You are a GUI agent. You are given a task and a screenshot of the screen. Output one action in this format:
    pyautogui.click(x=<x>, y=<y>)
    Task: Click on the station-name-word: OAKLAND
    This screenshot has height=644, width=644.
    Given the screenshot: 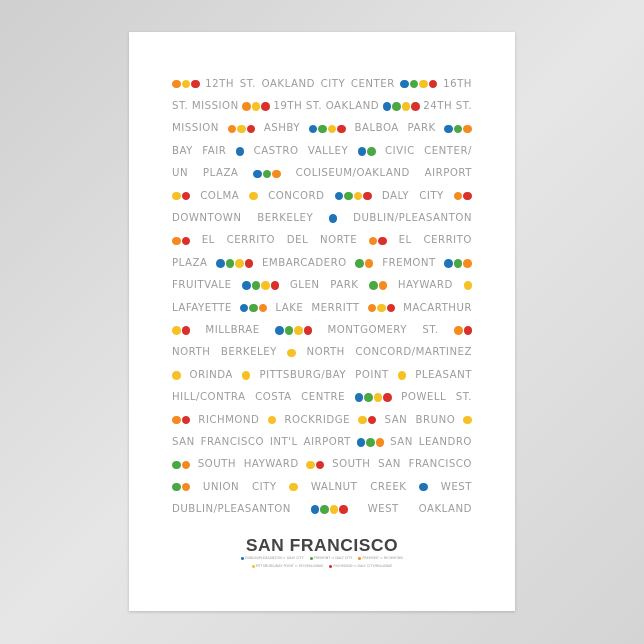 What is the action you would take?
    pyautogui.click(x=445, y=510)
    